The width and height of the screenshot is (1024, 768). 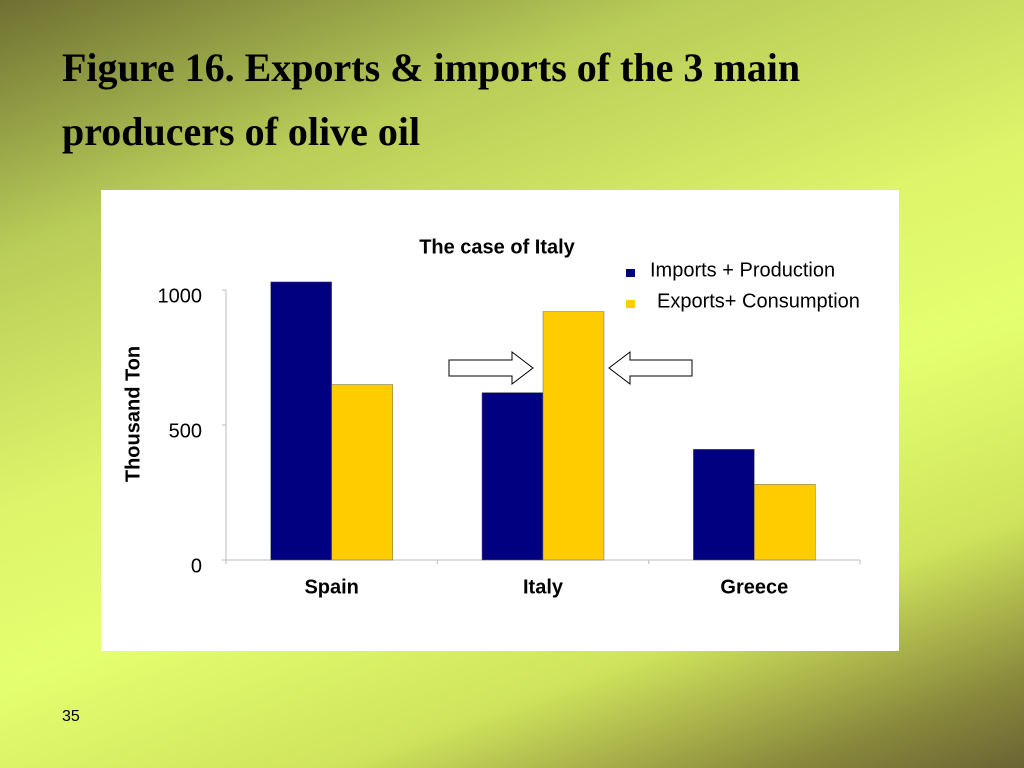 What do you see at coordinates (331, 587) in the screenshot?
I see `x-tick-label: Spain` at bounding box center [331, 587].